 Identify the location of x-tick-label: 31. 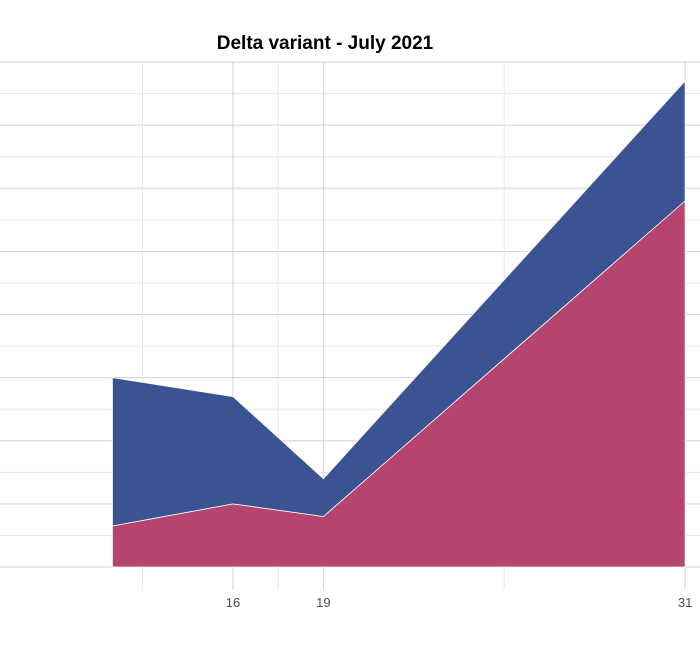
(685, 602).